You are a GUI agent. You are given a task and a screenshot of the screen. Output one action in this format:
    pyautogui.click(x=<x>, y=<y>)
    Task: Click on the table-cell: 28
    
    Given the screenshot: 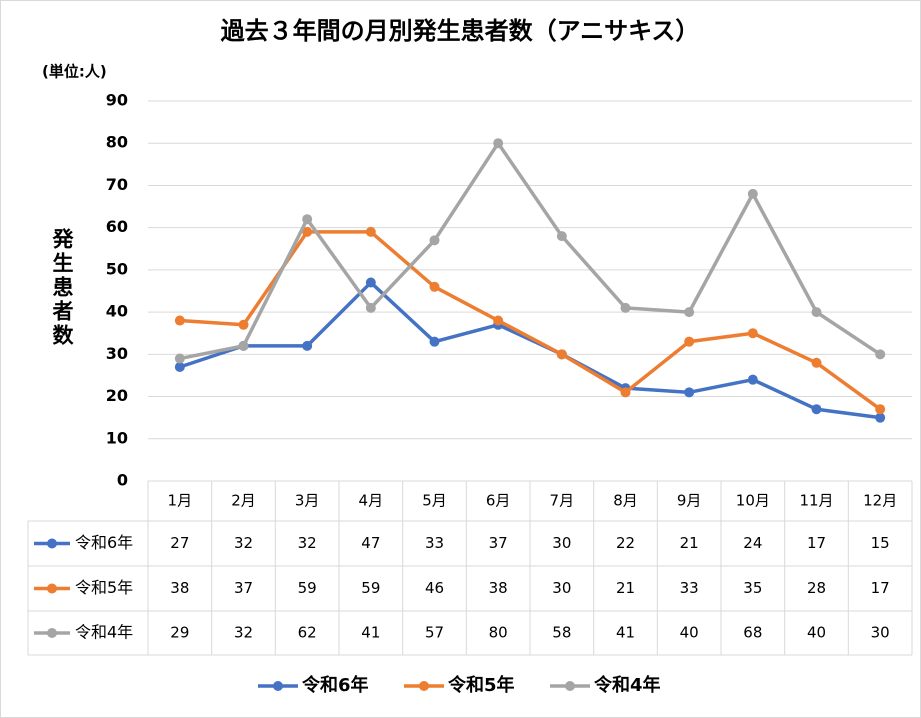 What is the action you would take?
    pyautogui.click(x=816, y=588)
    